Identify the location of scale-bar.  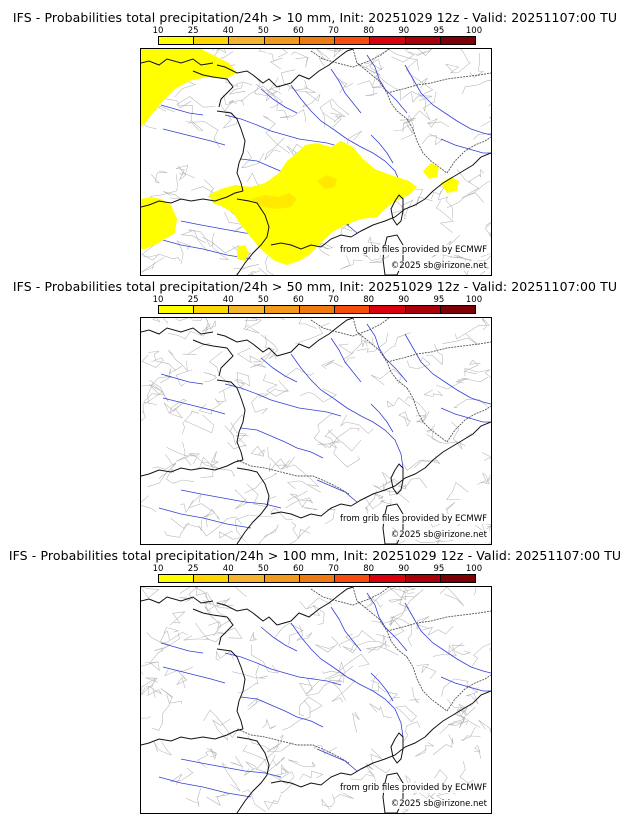
(317, 578).